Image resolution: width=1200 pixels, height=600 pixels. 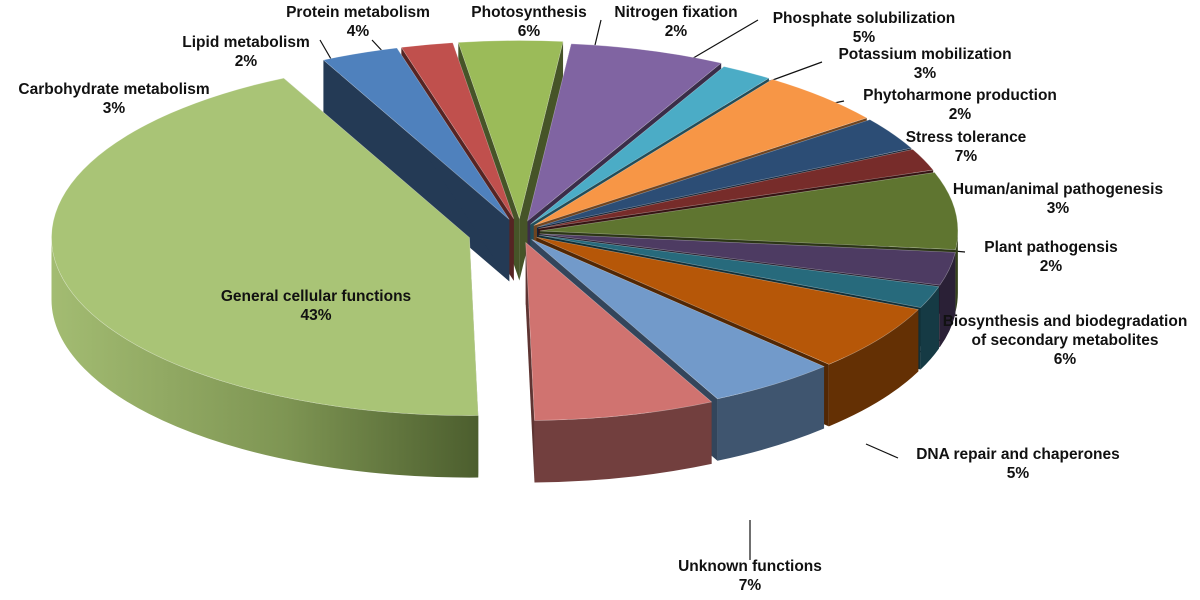 I want to click on slice-photosynthesis, so click(x=624, y=132).